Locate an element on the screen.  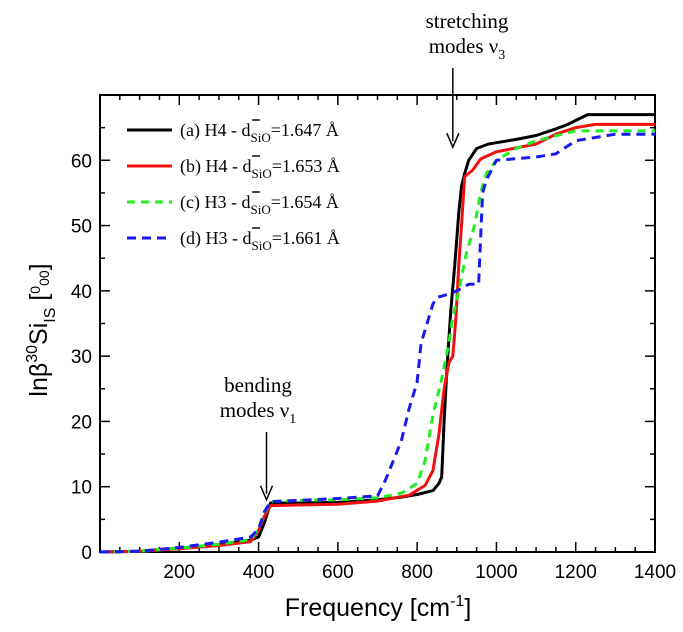
legend-label-3: (c) H3 - dSiO=1.654 Å is located at coordinates (259, 204).